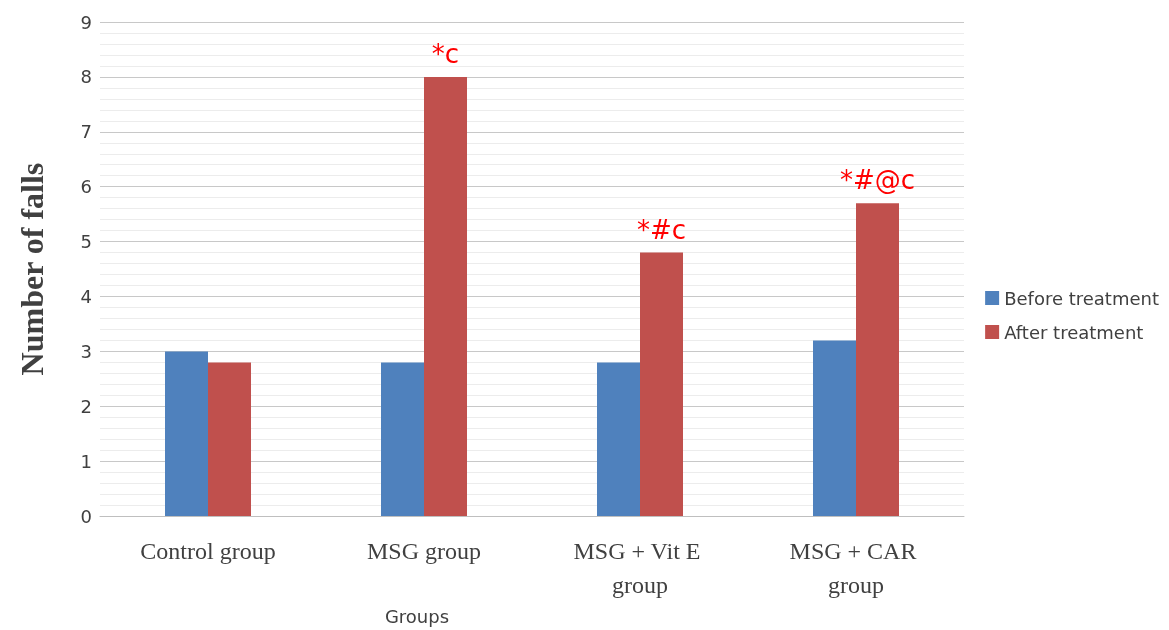 The image size is (1169, 630). What do you see at coordinates (86, 406) in the screenshot?
I see `y-tick-label: 2` at bounding box center [86, 406].